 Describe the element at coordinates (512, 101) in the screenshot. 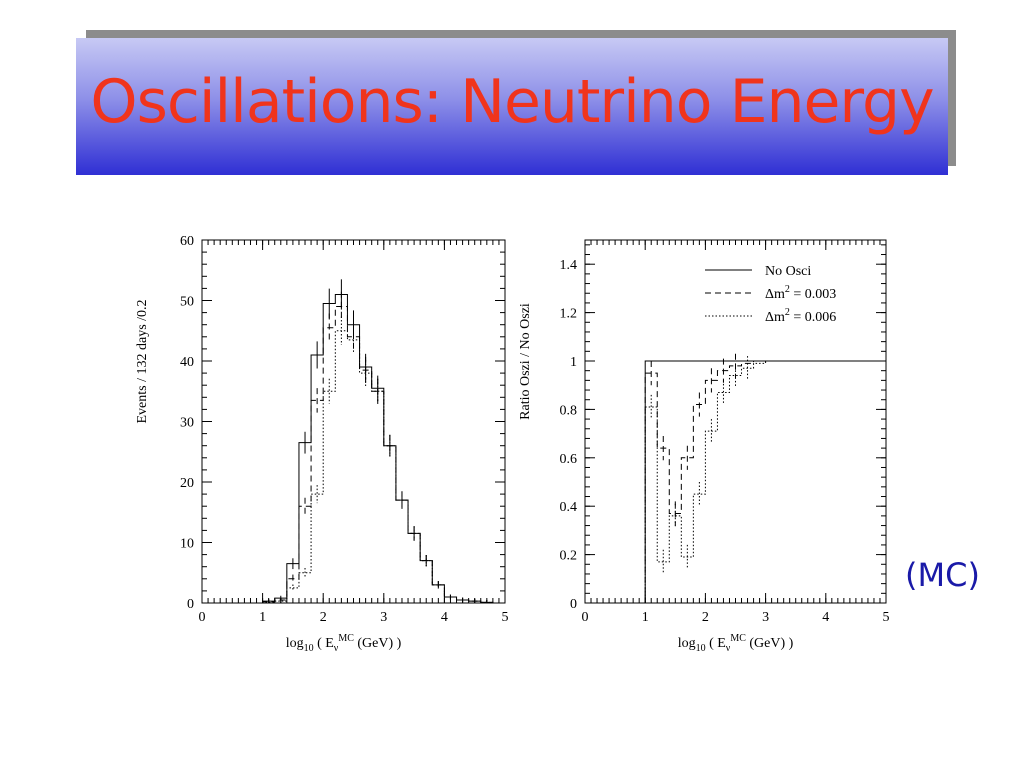

I see `slide-title: Oscillations: Neutrino Energy` at that location.